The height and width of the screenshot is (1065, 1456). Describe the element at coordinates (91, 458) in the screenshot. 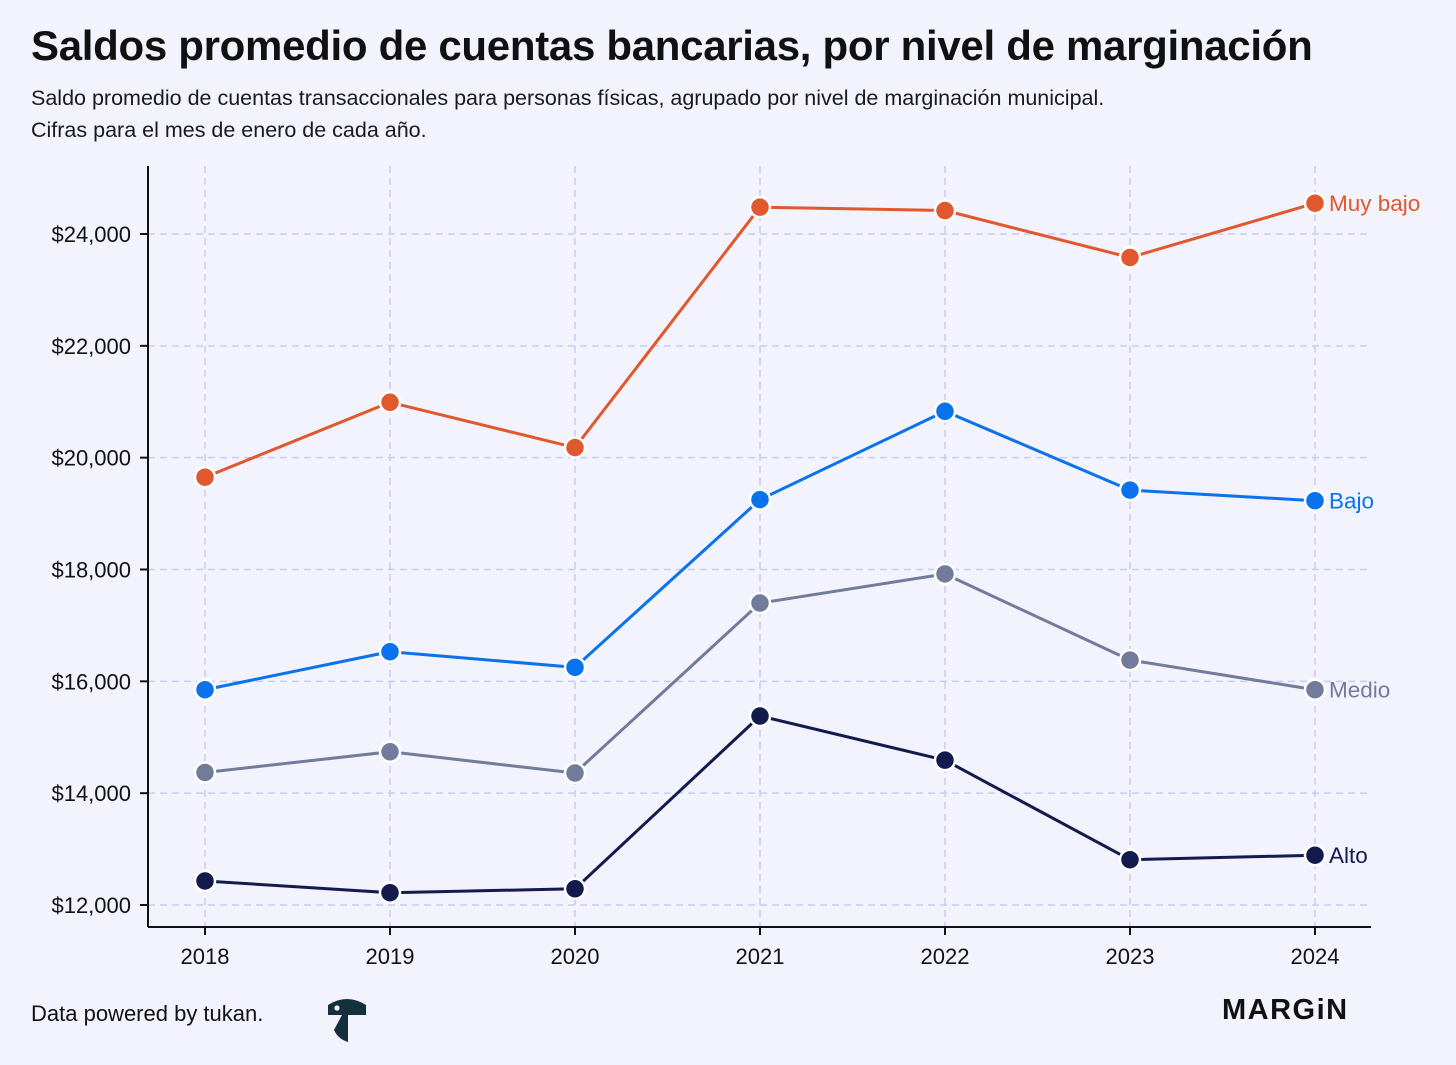

I see `y-tick-label: $20,000` at that location.